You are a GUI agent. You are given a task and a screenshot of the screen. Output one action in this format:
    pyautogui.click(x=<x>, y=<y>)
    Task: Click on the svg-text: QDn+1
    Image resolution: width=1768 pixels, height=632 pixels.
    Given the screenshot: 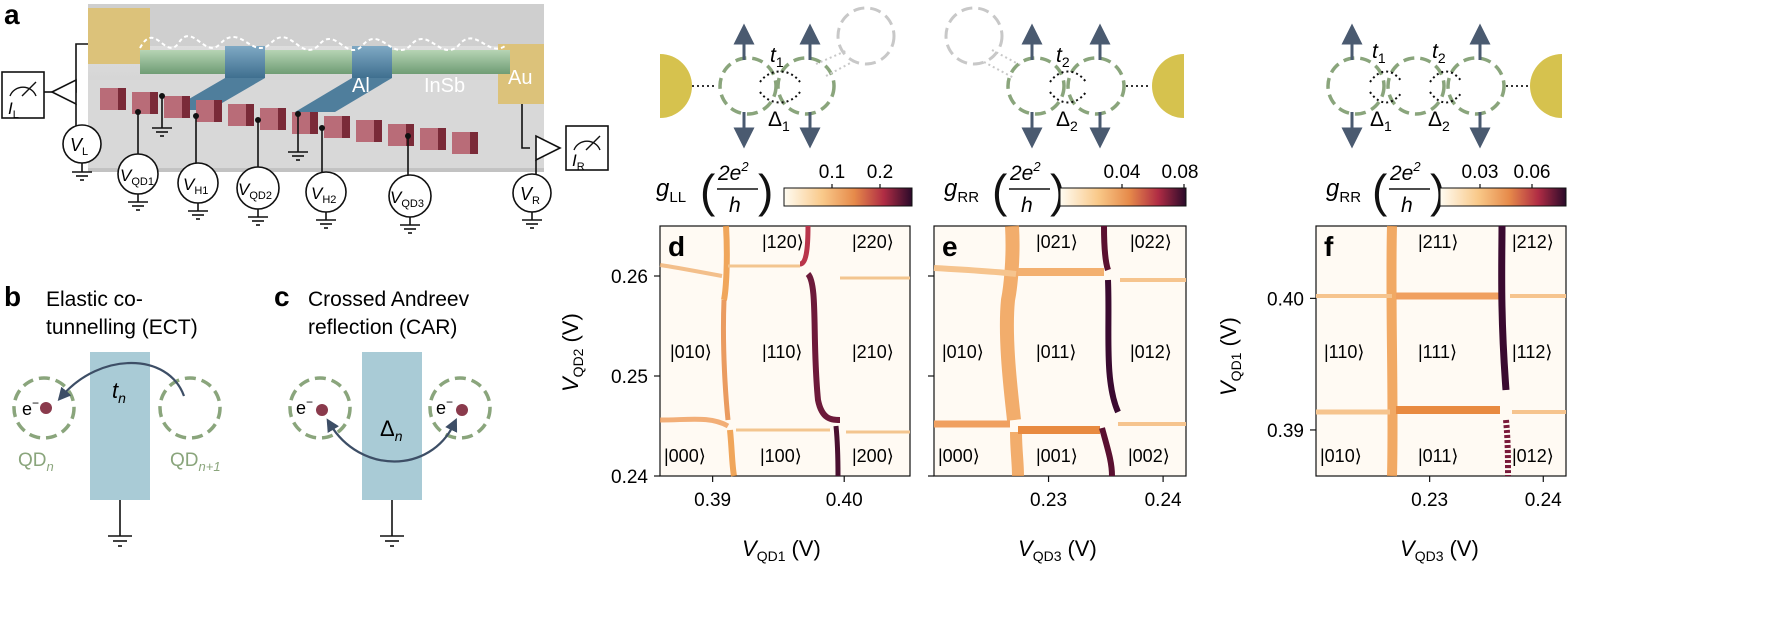 What is the action you would take?
    pyautogui.click(x=195, y=462)
    